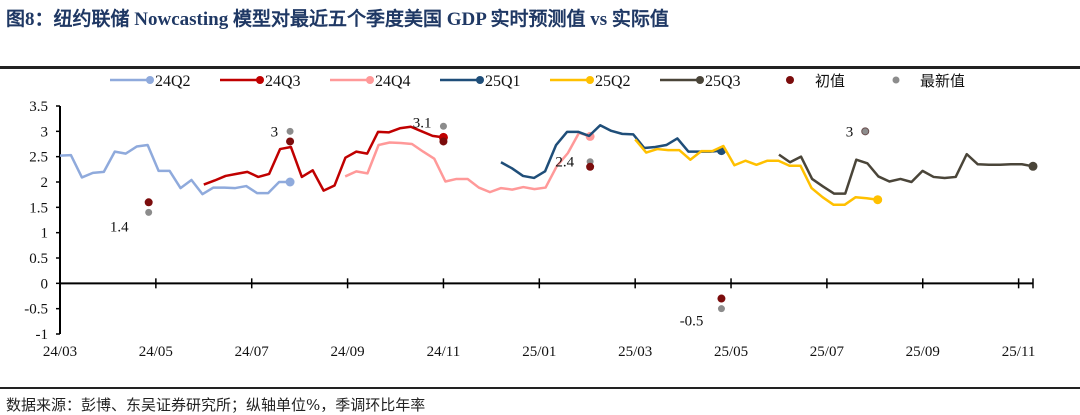 The height and width of the screenshot is (415, 1080). Describe the element at coordinates (370, 80) in the screenshot. I see `legend-marker-24q4` at that location.